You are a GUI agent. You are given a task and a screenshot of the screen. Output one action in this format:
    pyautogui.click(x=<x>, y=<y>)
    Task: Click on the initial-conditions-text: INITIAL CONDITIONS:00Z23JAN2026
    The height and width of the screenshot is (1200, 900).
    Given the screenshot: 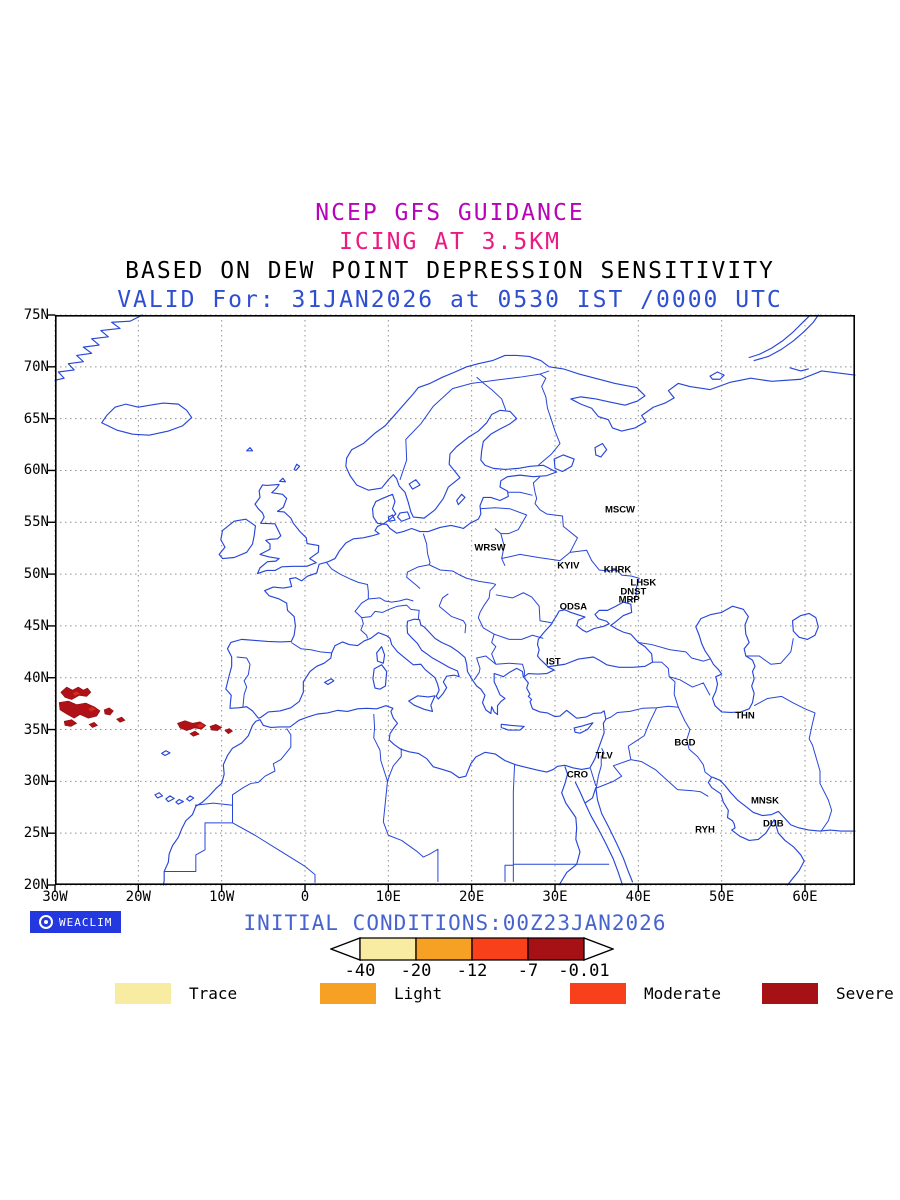 What is the action you would take?
    pyautogui.click(x=455, y=923)
    